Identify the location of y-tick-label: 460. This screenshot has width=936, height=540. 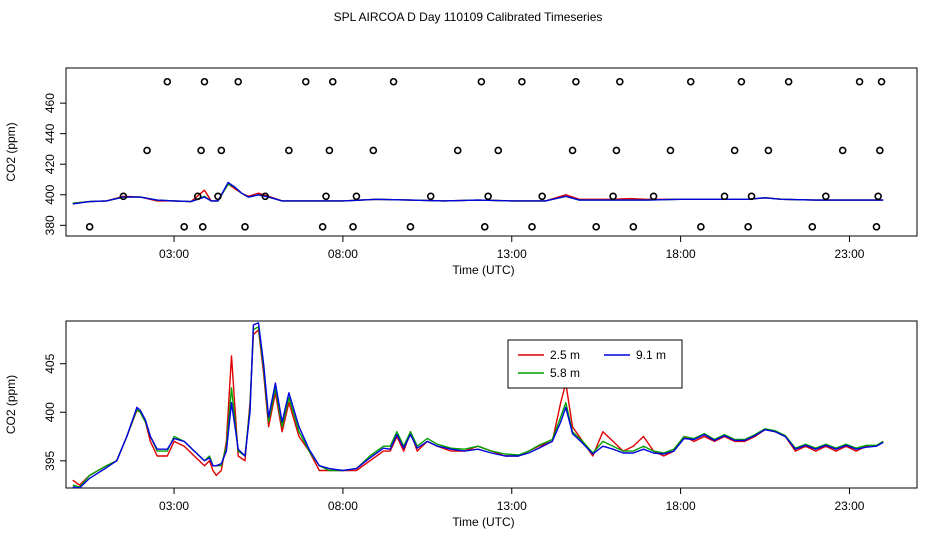
(50, 103).